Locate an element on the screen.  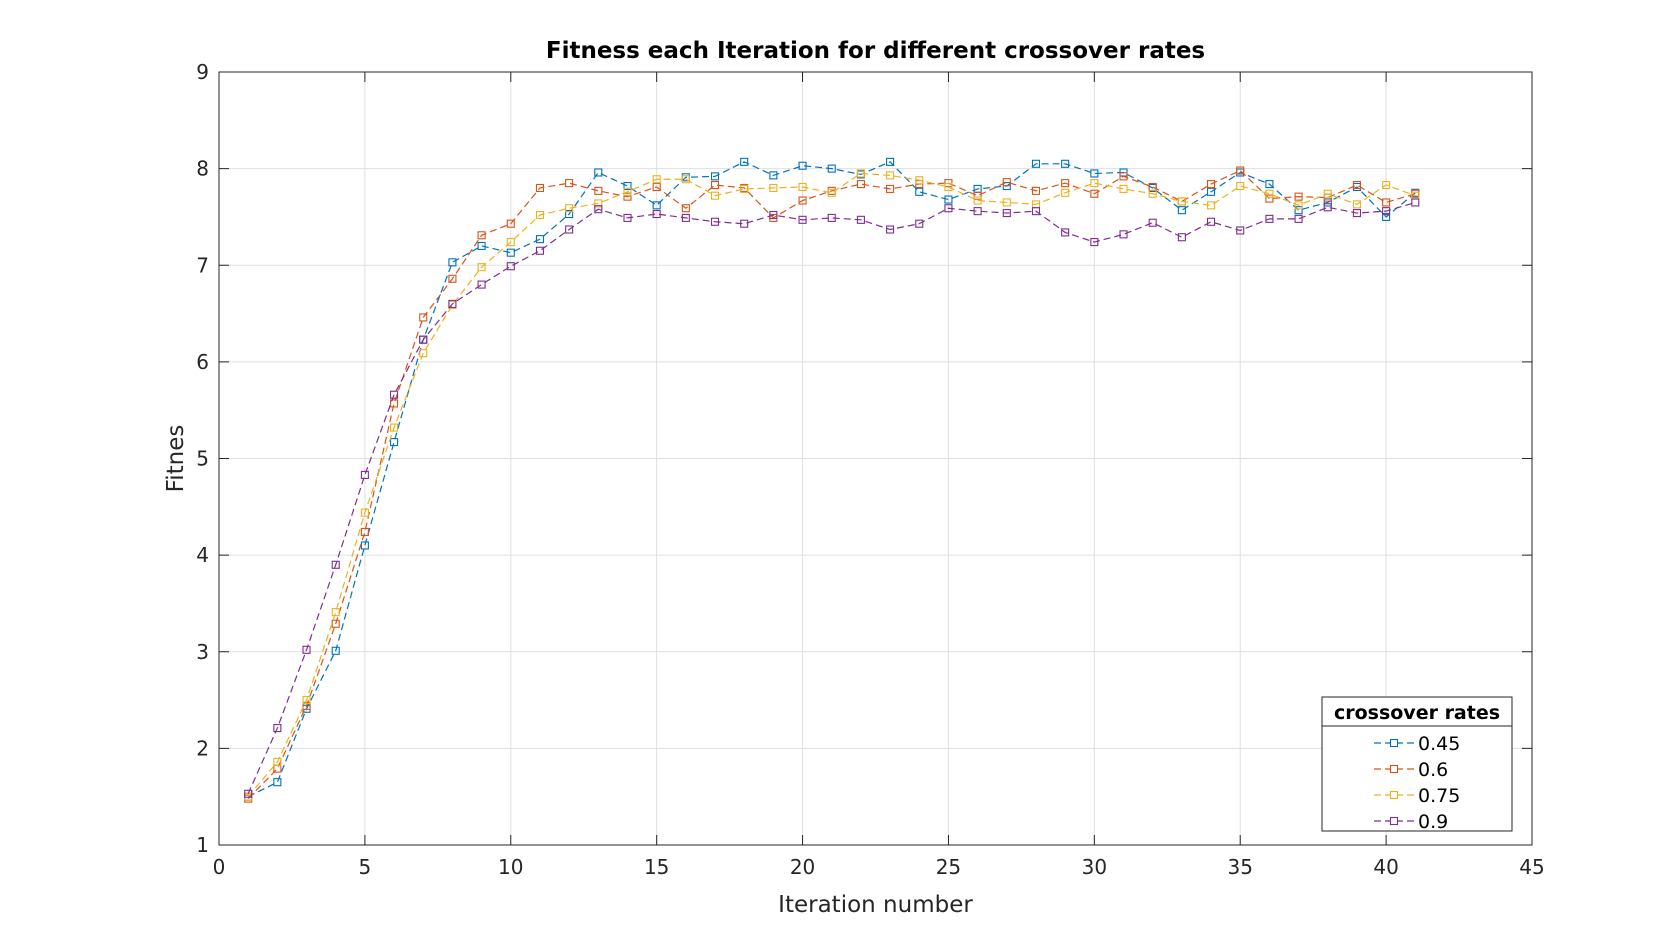
legend-box is located at coordinates (1417, 764).